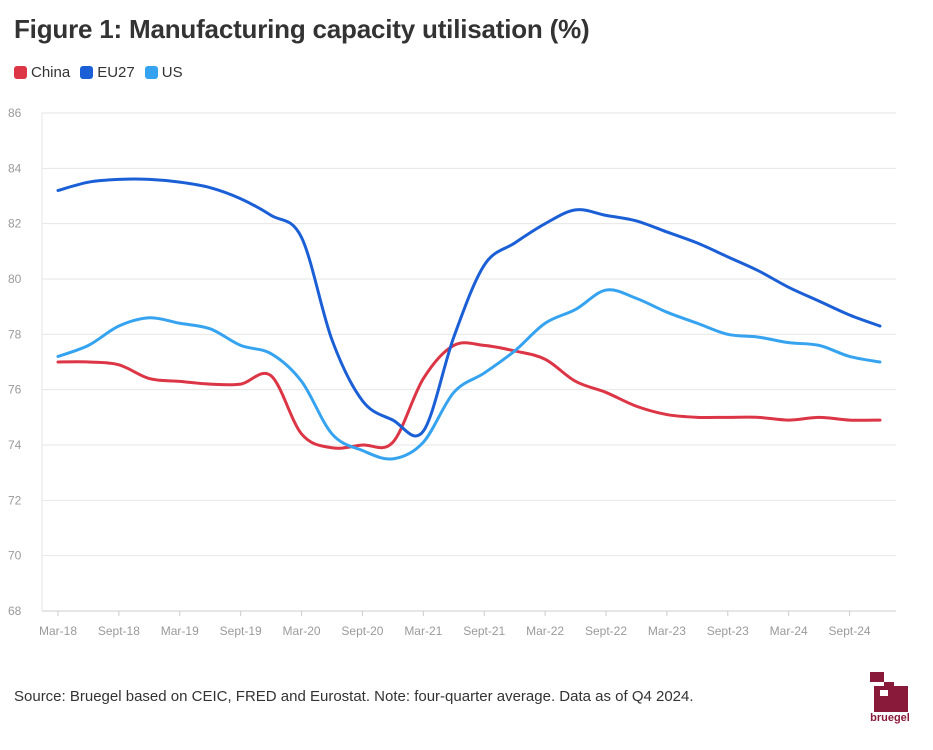 This screenshot has width=933, height=750. What do you see at coordinates (15, 445) in the screenshot?
I see `y-tick-label: 74` at bounding box center [15, 445].